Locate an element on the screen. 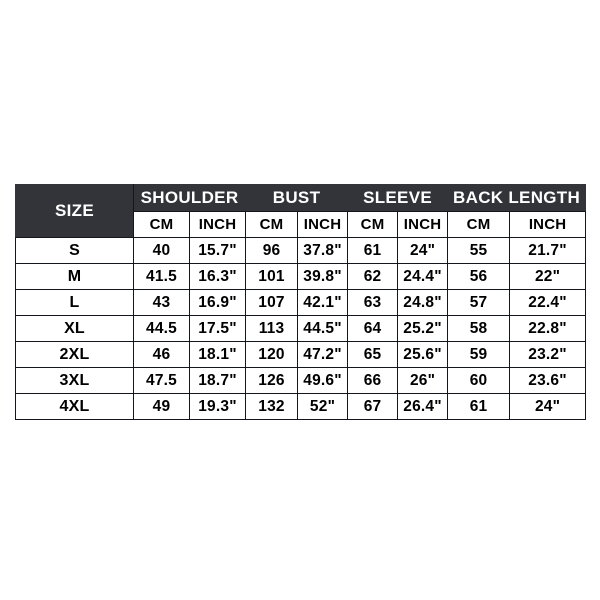 The height and width of the screenshot is (600, 600). cell-shoulder-inch: 15.7" is located at coordinates (217, 250).